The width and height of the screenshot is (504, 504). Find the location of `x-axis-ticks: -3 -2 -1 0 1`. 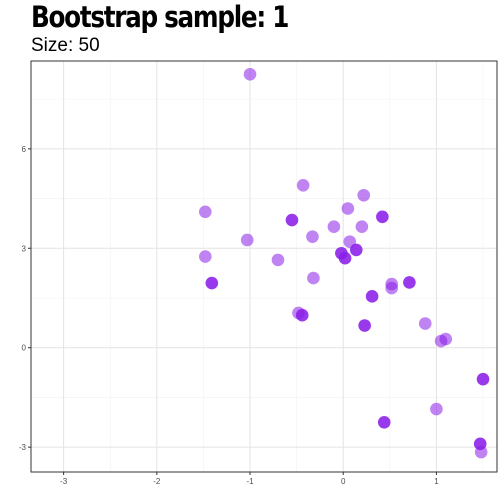

x-axis-ticks: -3 -2 -1 0 1 is located at coordinates (249, 479).